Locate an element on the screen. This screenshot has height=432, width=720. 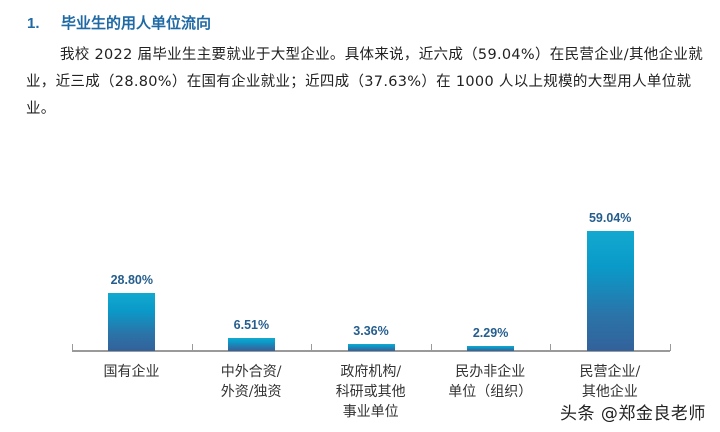
bar-value-label: 2.29% is located at coordinates (490, 333).